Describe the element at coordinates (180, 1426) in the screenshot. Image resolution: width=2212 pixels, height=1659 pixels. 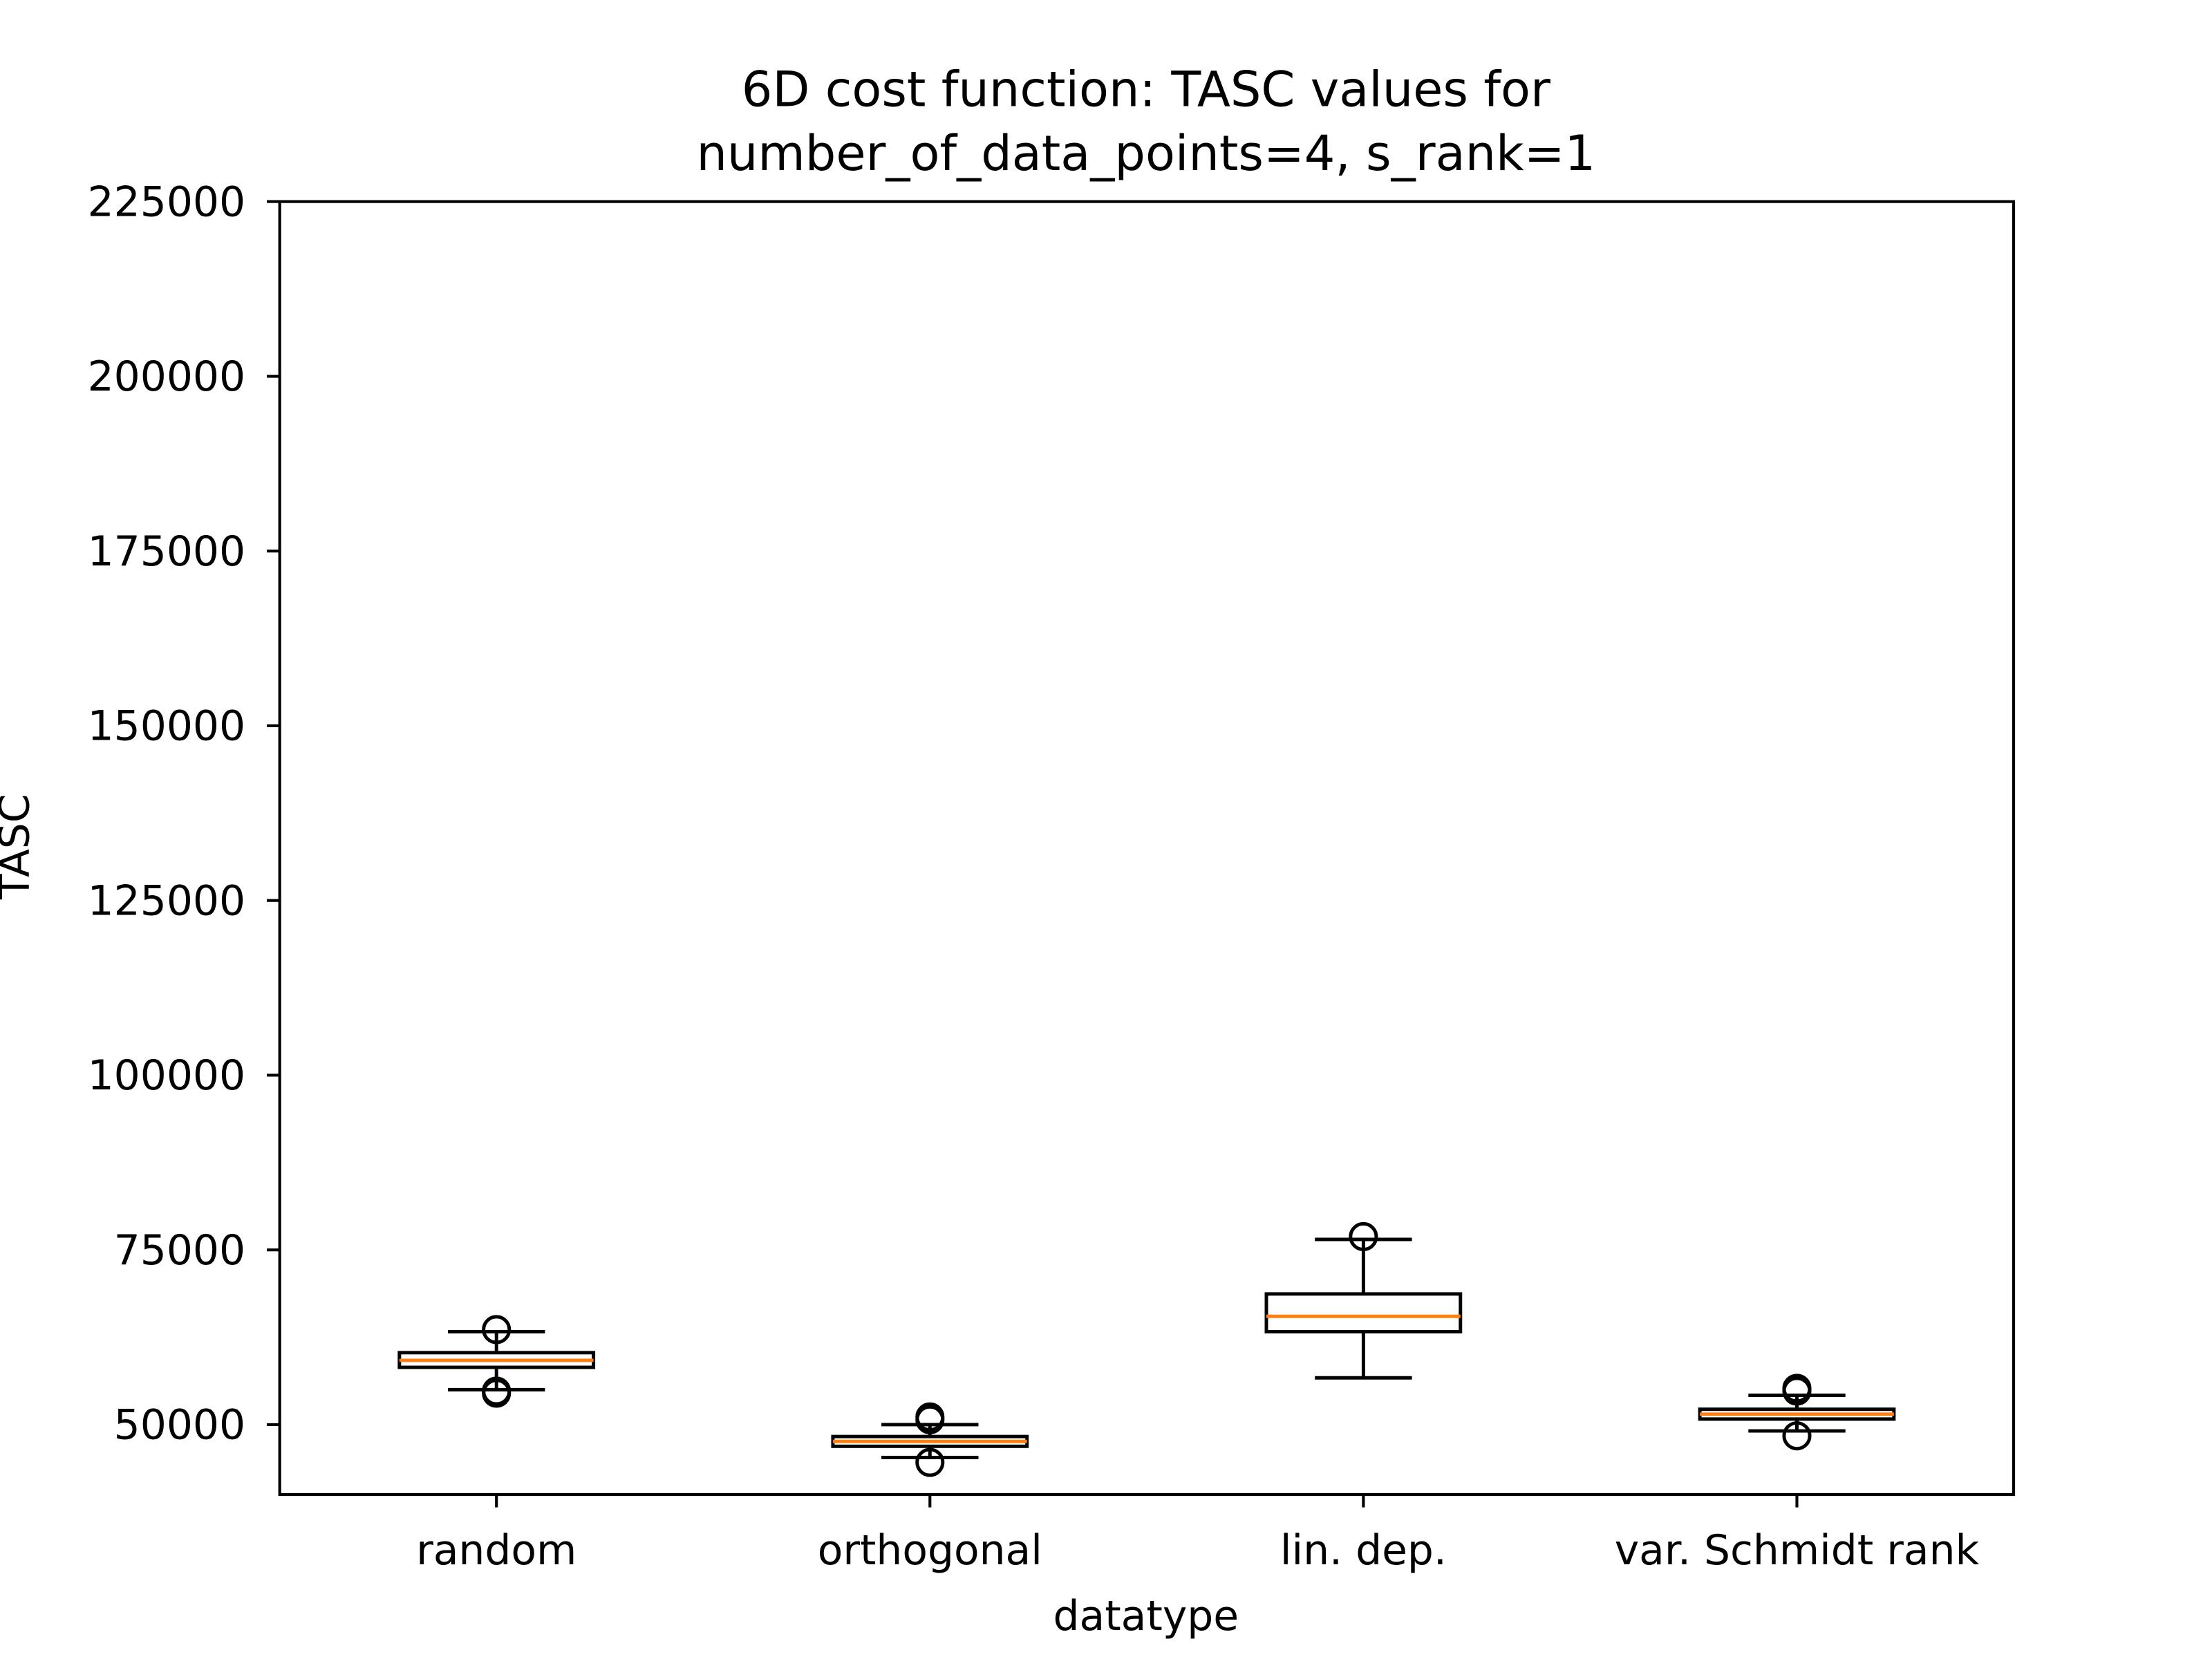
I see `y-tick-label: 50000` at that location.